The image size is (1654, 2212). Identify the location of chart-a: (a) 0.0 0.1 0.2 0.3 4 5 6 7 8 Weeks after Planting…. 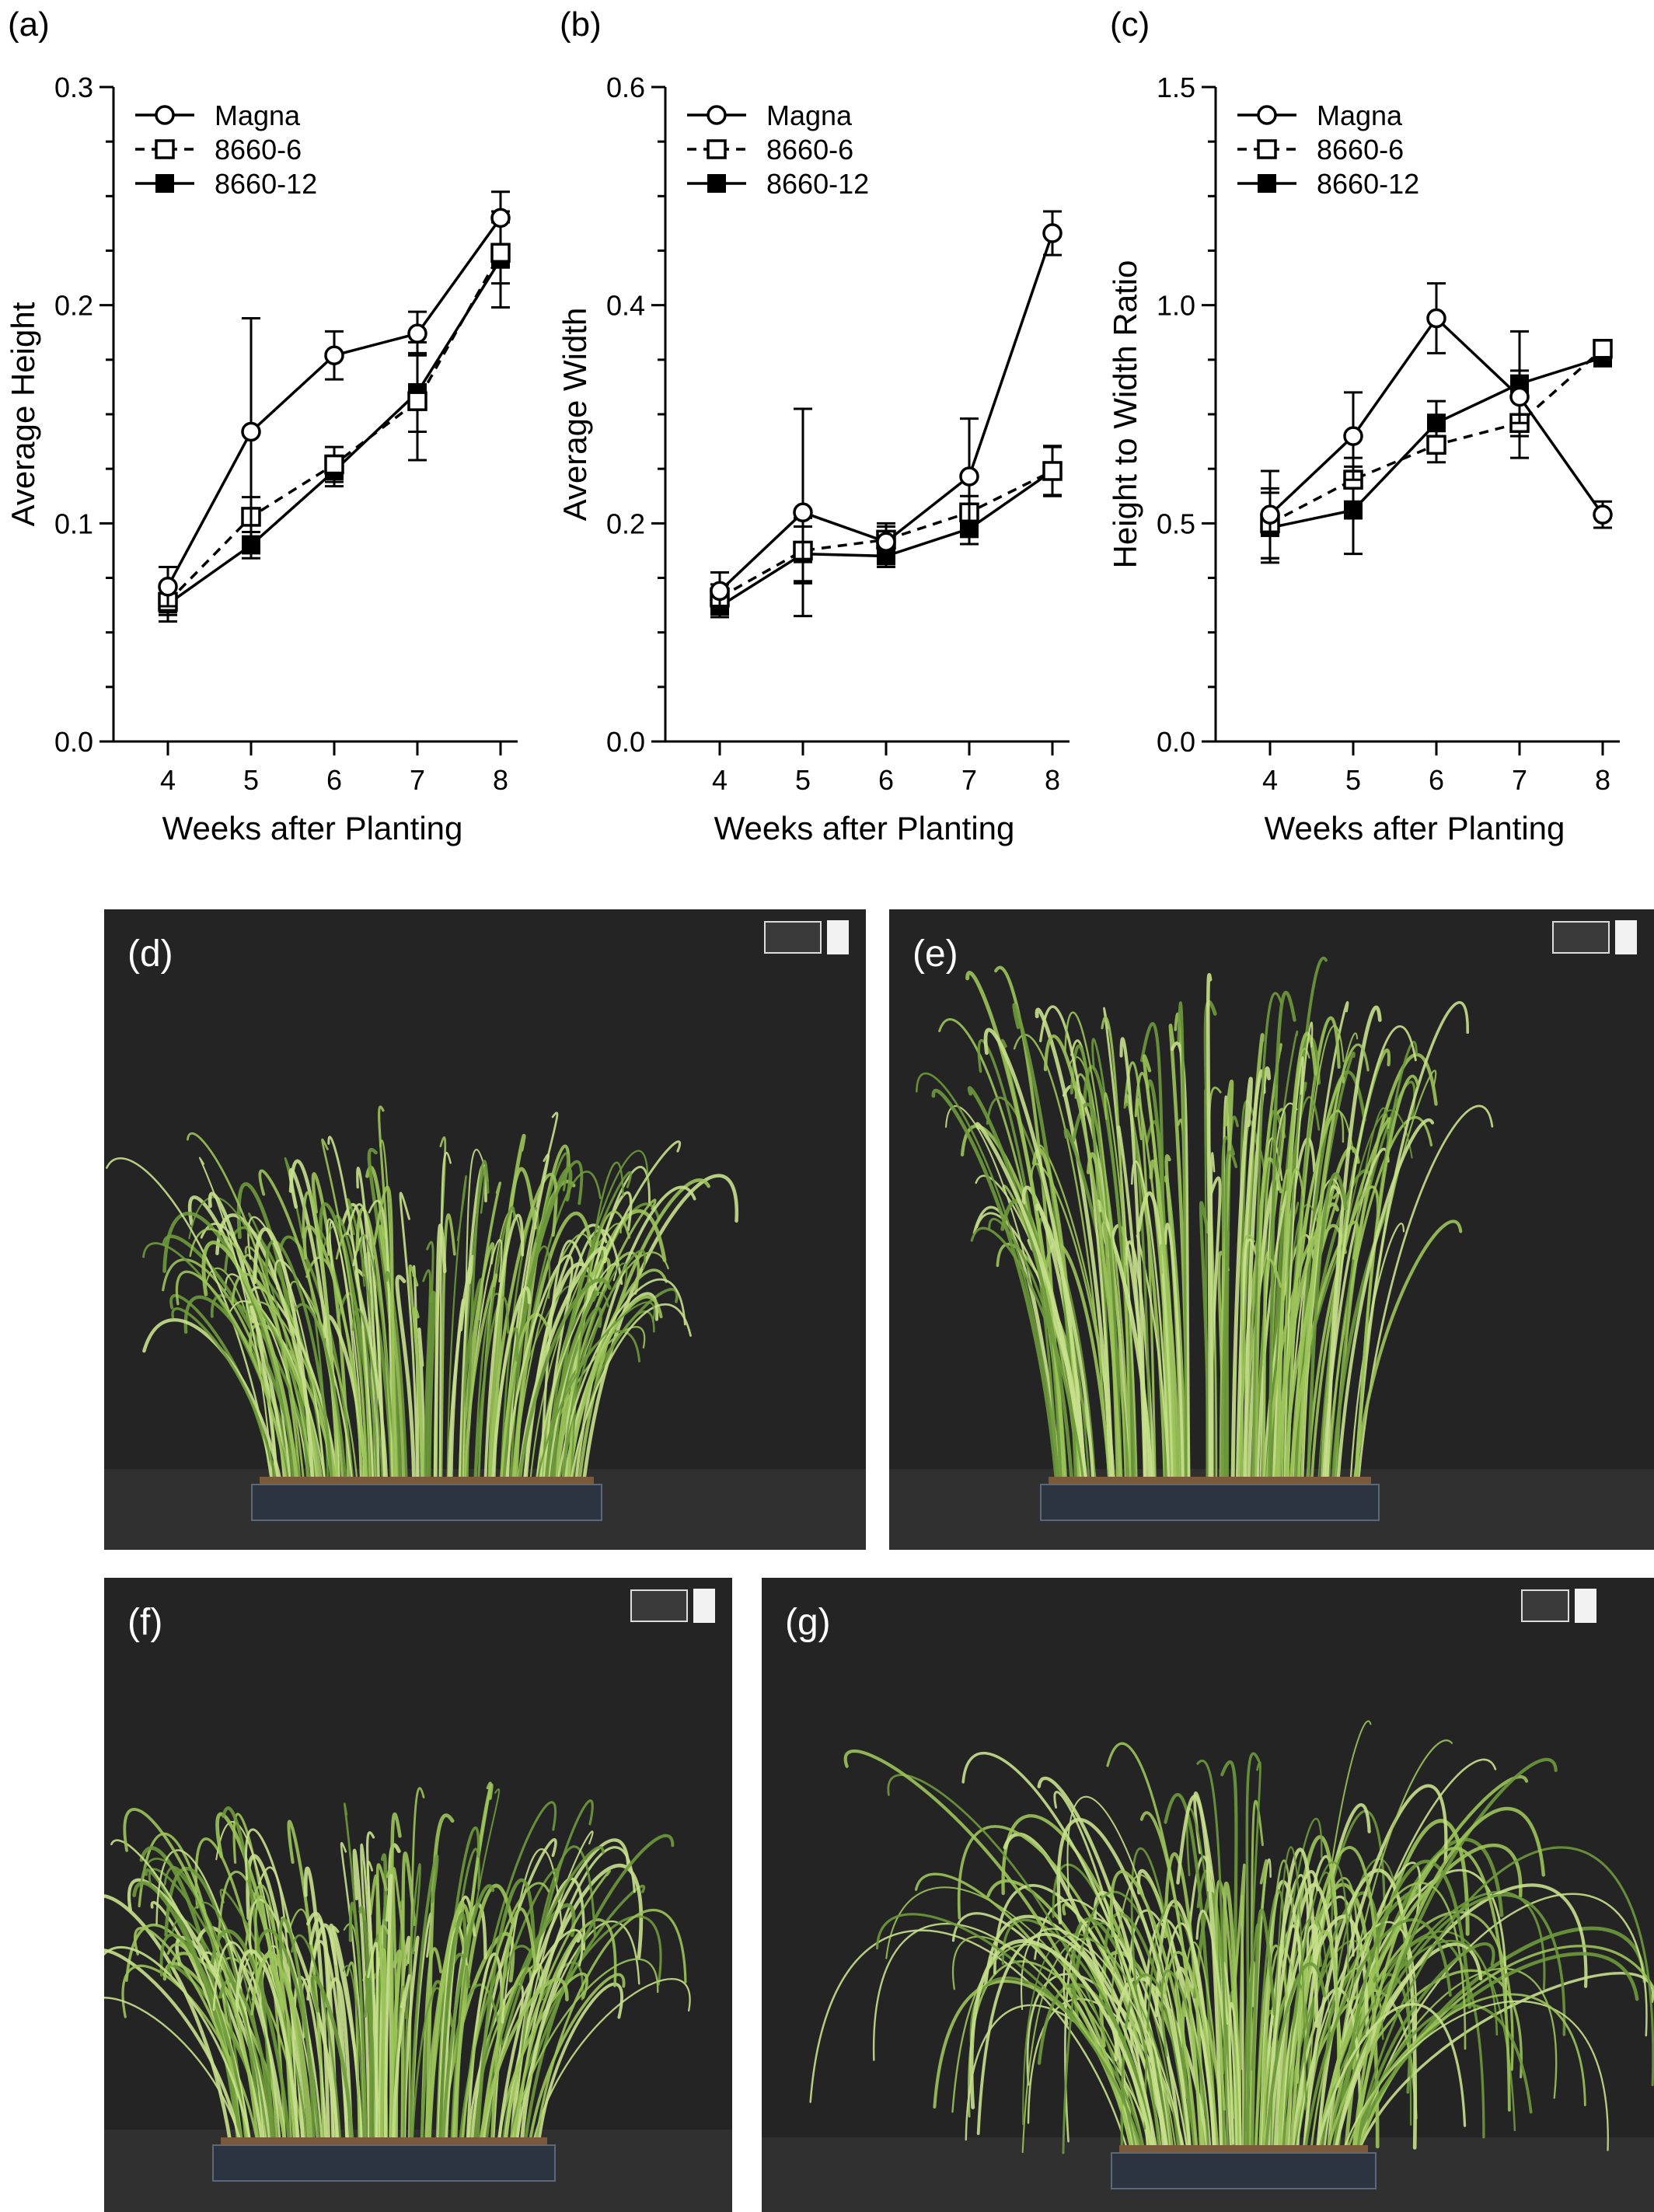
(261, 425).